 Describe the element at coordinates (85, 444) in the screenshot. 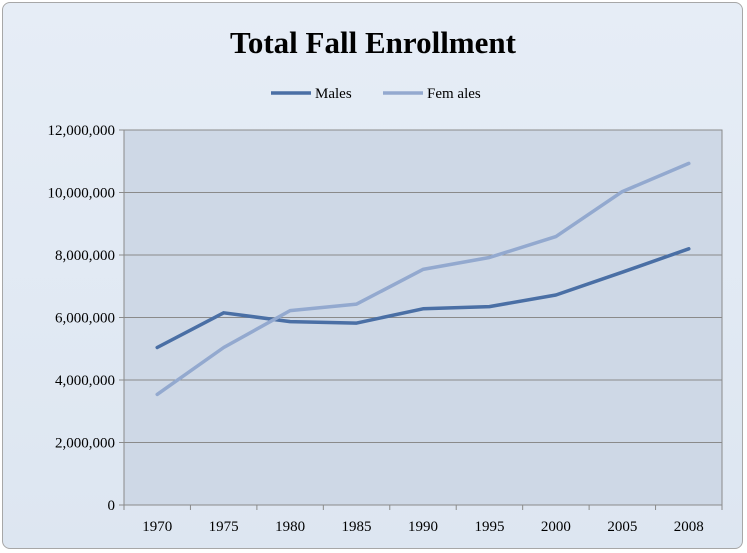

I see `y-tick-label: 2,000,000` at that location.